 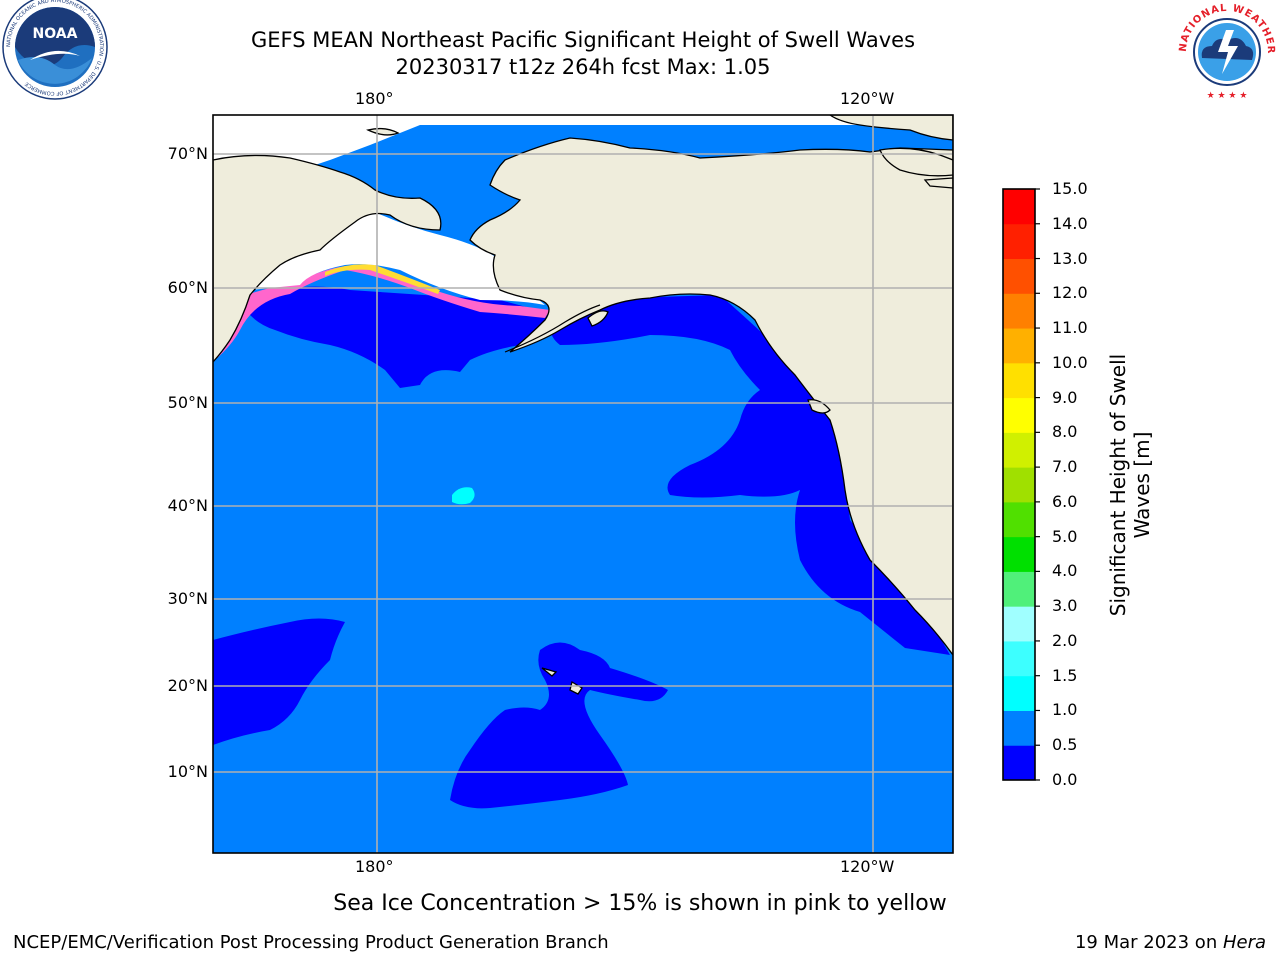 What do you see at coordinates (1065, 640) in the screenshot?
I see `colorbar-tick-label: 2.0` at bounding box center [1065, 640].